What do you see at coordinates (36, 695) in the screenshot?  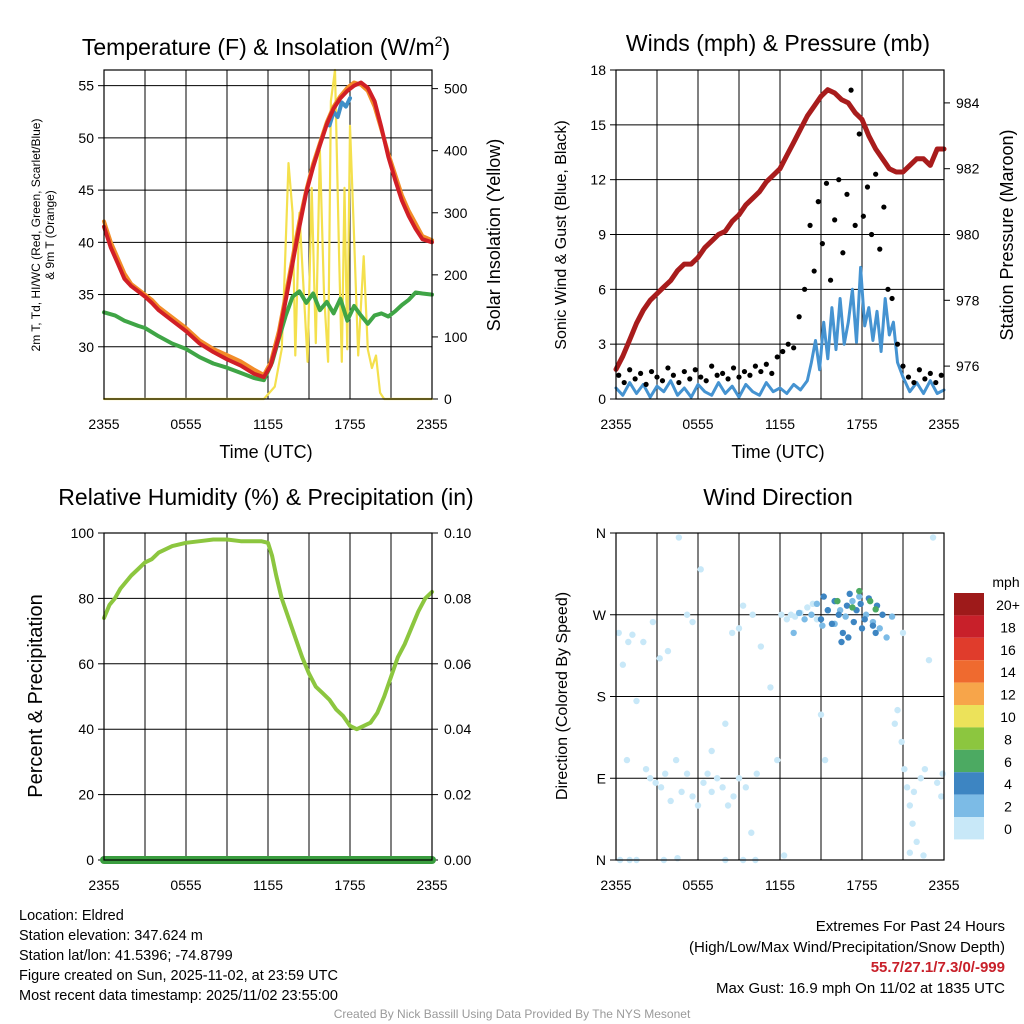 I see `humidity-y-label: Percent & Precipitation` at bounding box center [36, 695].